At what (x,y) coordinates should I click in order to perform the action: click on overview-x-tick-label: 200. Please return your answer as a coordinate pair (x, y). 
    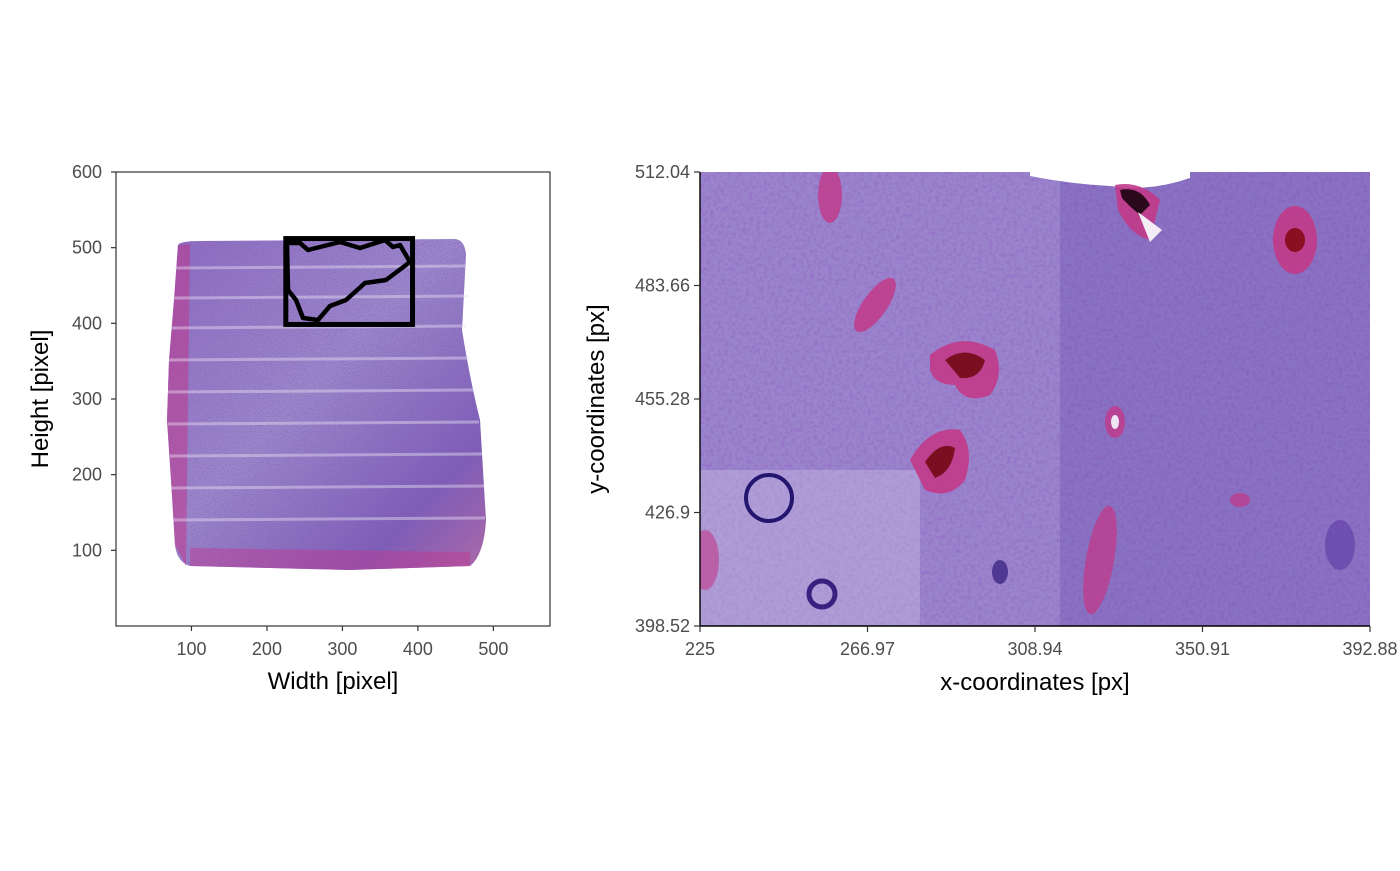
    Looking at the image, I should click on (267, 649).